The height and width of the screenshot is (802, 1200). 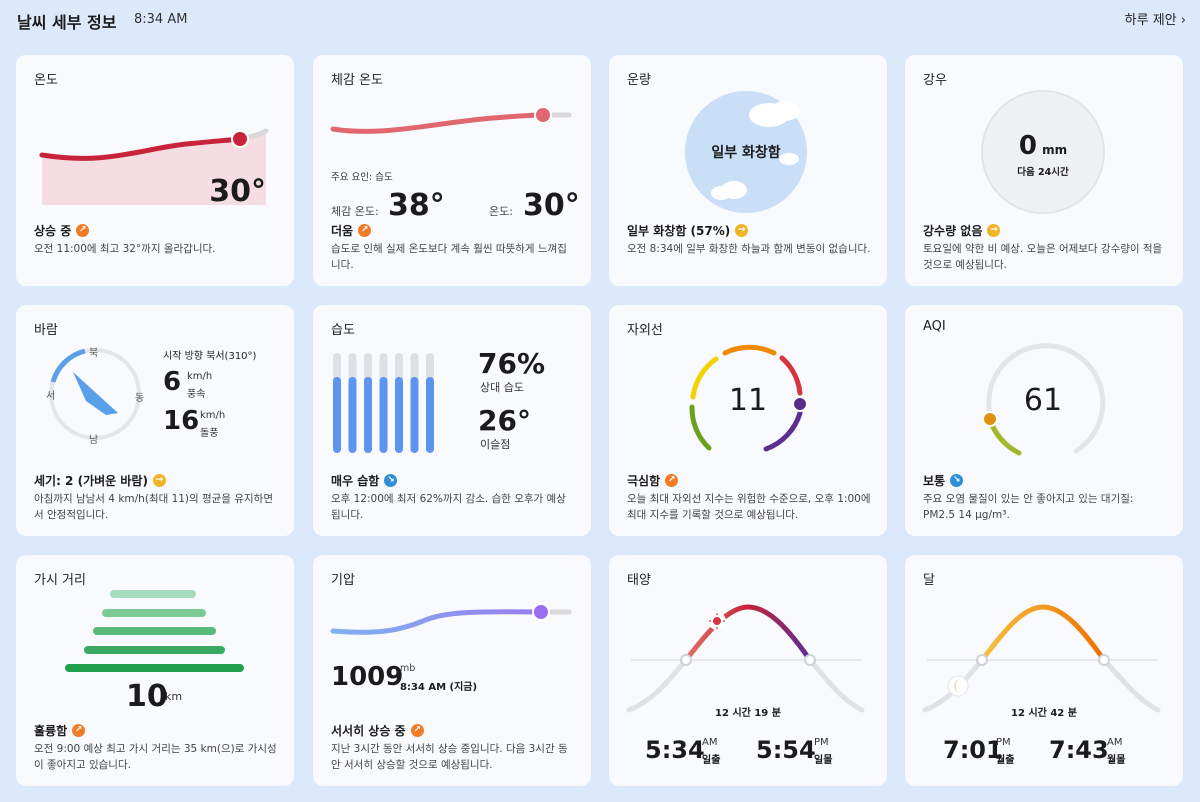 What do you see at coordinates (125, 249) in the screenshot?
I see `description: 오전 11:00에 최고 32°까지 올라갑니다.` at bounding box center [125, 249].